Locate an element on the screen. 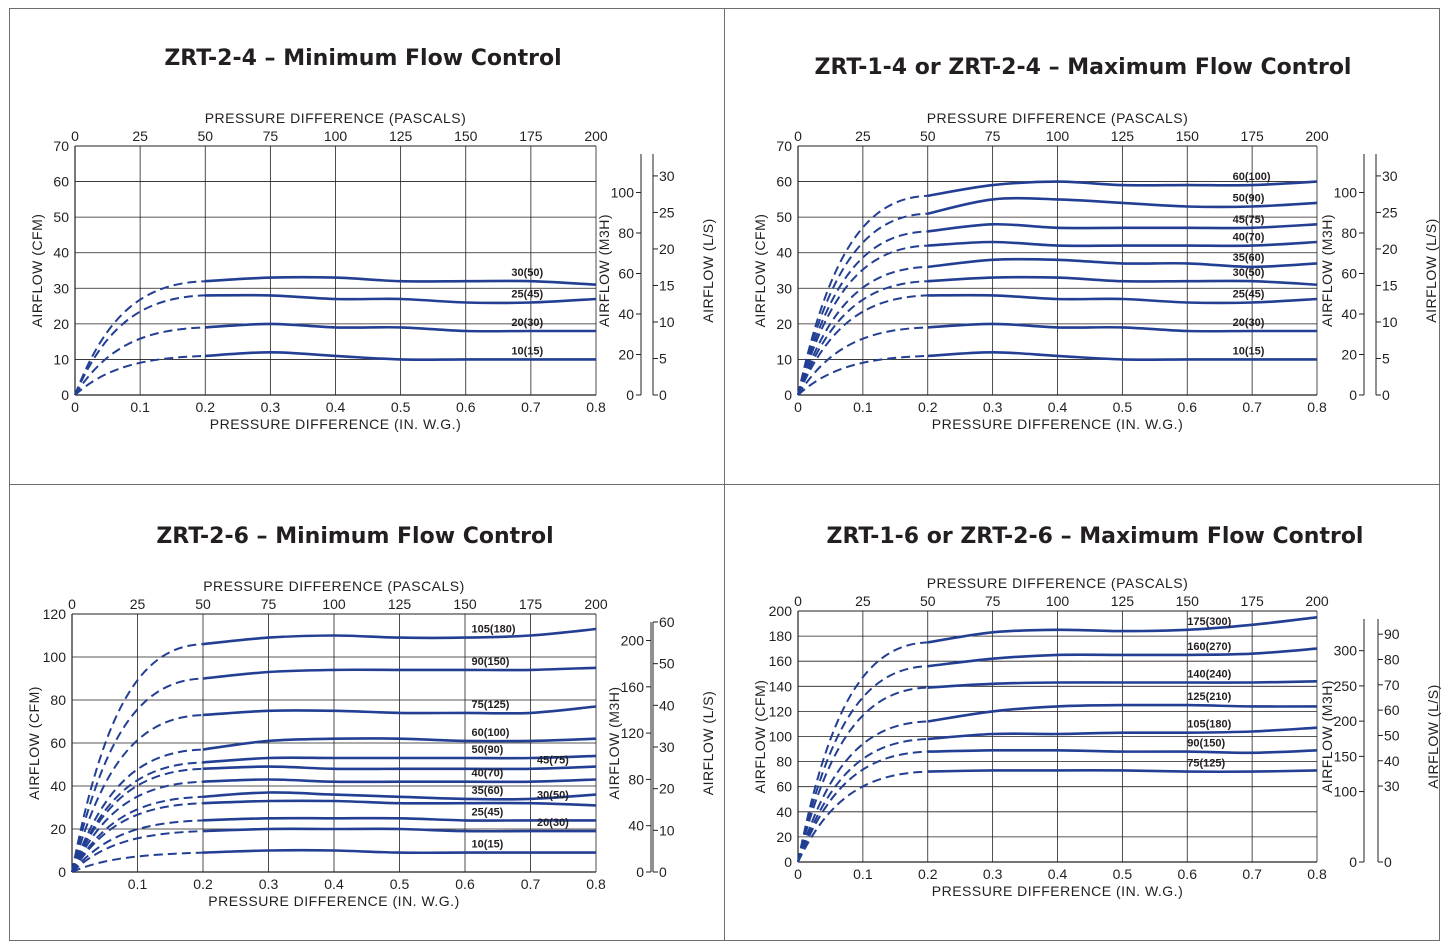 The height and width of the screenshot is (949, 1449). ls-tick-label: 40 is located at coordinates (667, 705).